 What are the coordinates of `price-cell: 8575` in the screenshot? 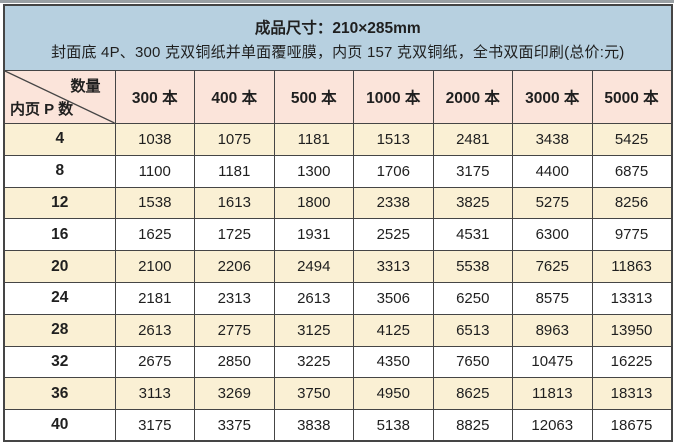 It's located at (552, 298).